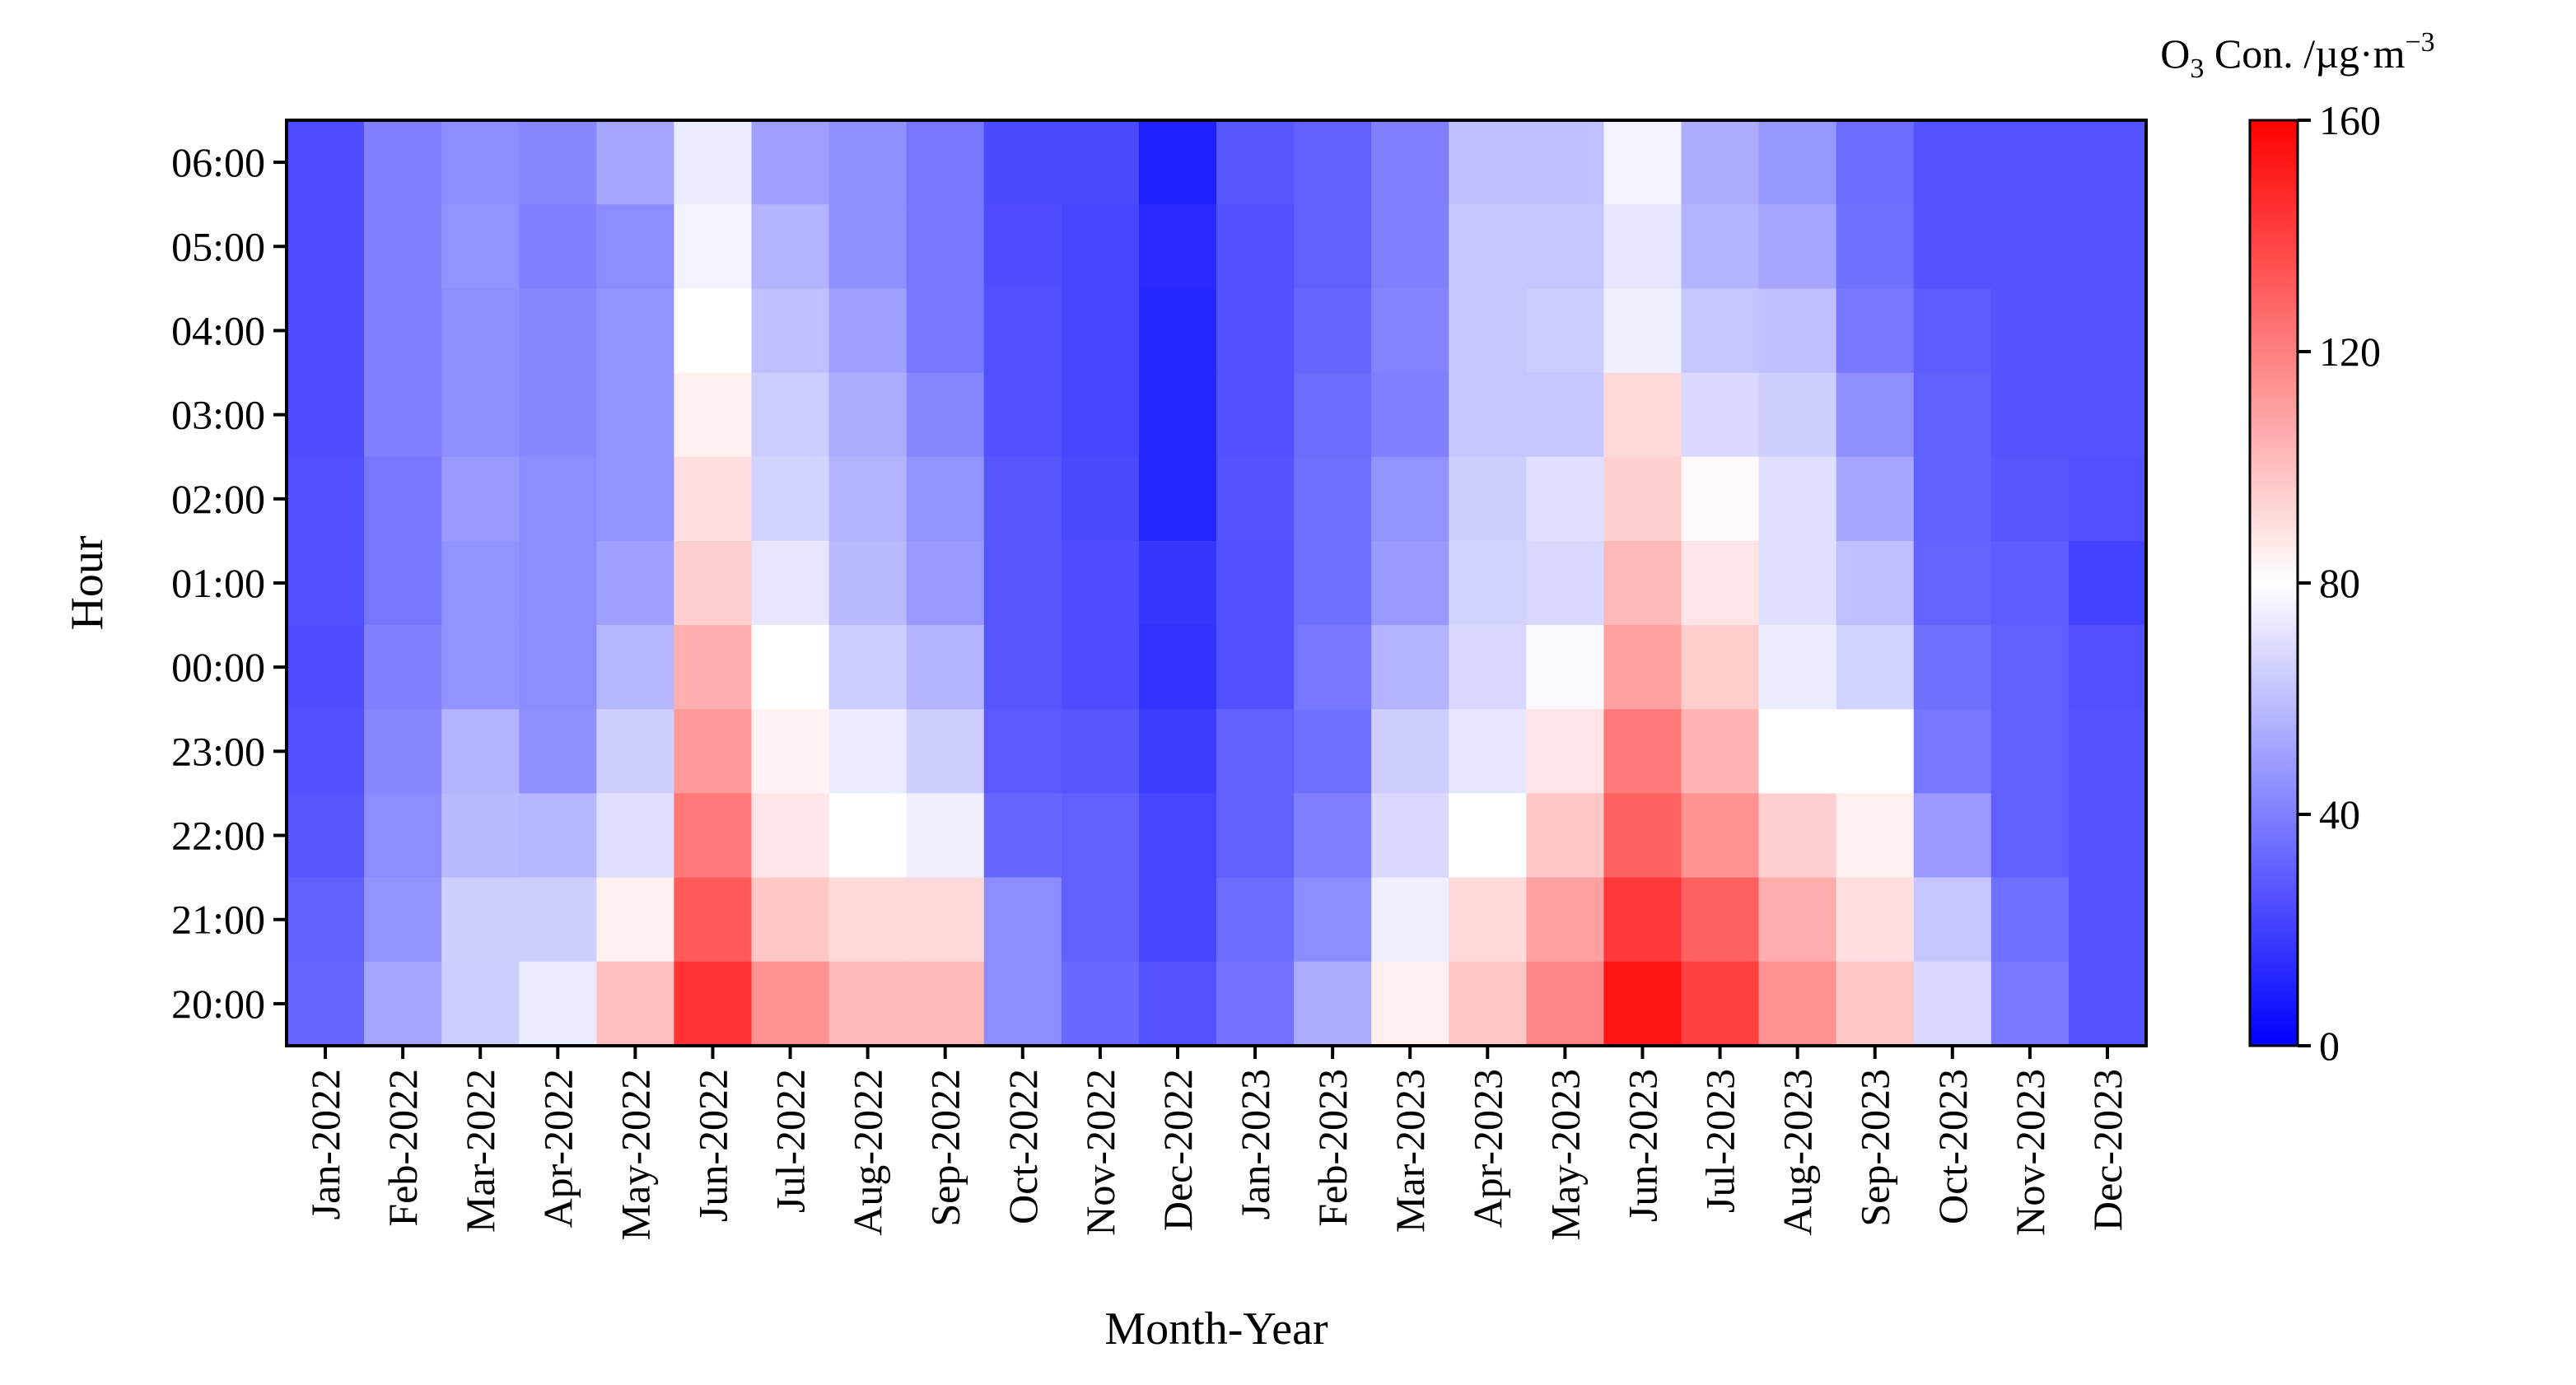 The height and width of the screenshot is (1385, 2576). What do you see at coordinates (2107, 162) in the screenshot?
I see `heatmap-cell-0600-dec-2023` at bounding box center [2107, 162].